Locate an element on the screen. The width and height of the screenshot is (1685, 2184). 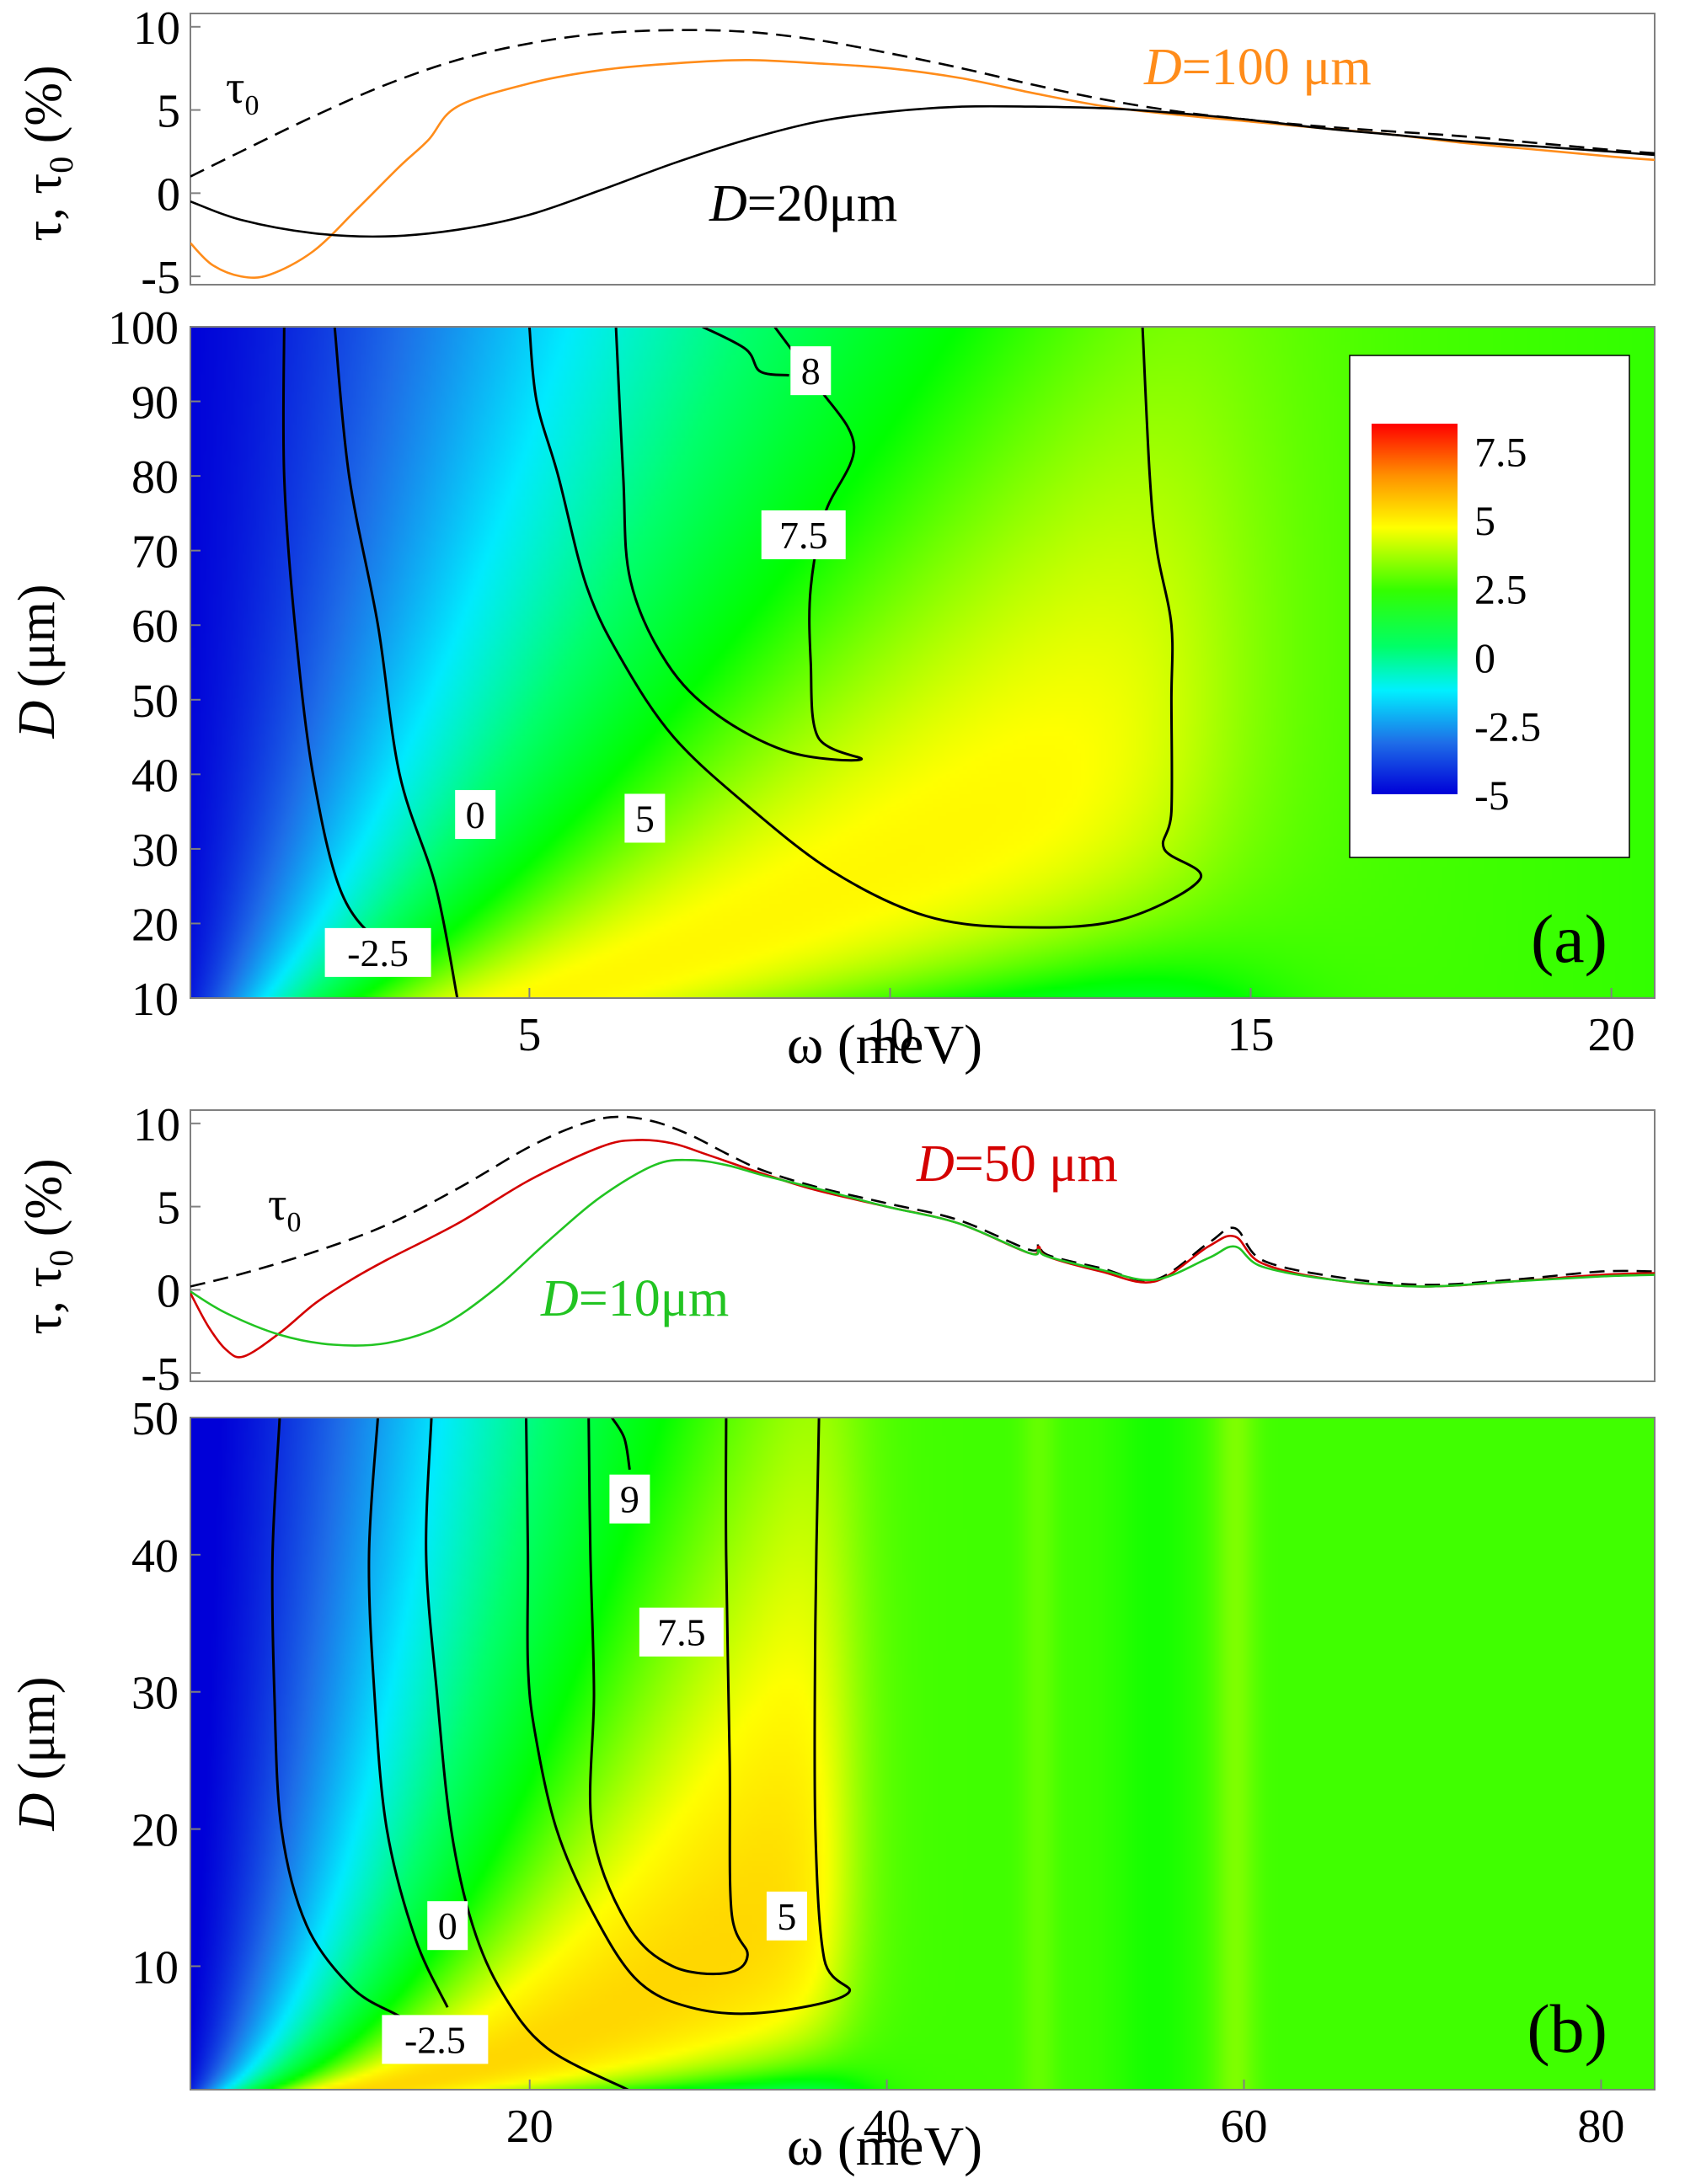
panel-b-contour-label: 7.5 is located at coordinates (681, 1632).